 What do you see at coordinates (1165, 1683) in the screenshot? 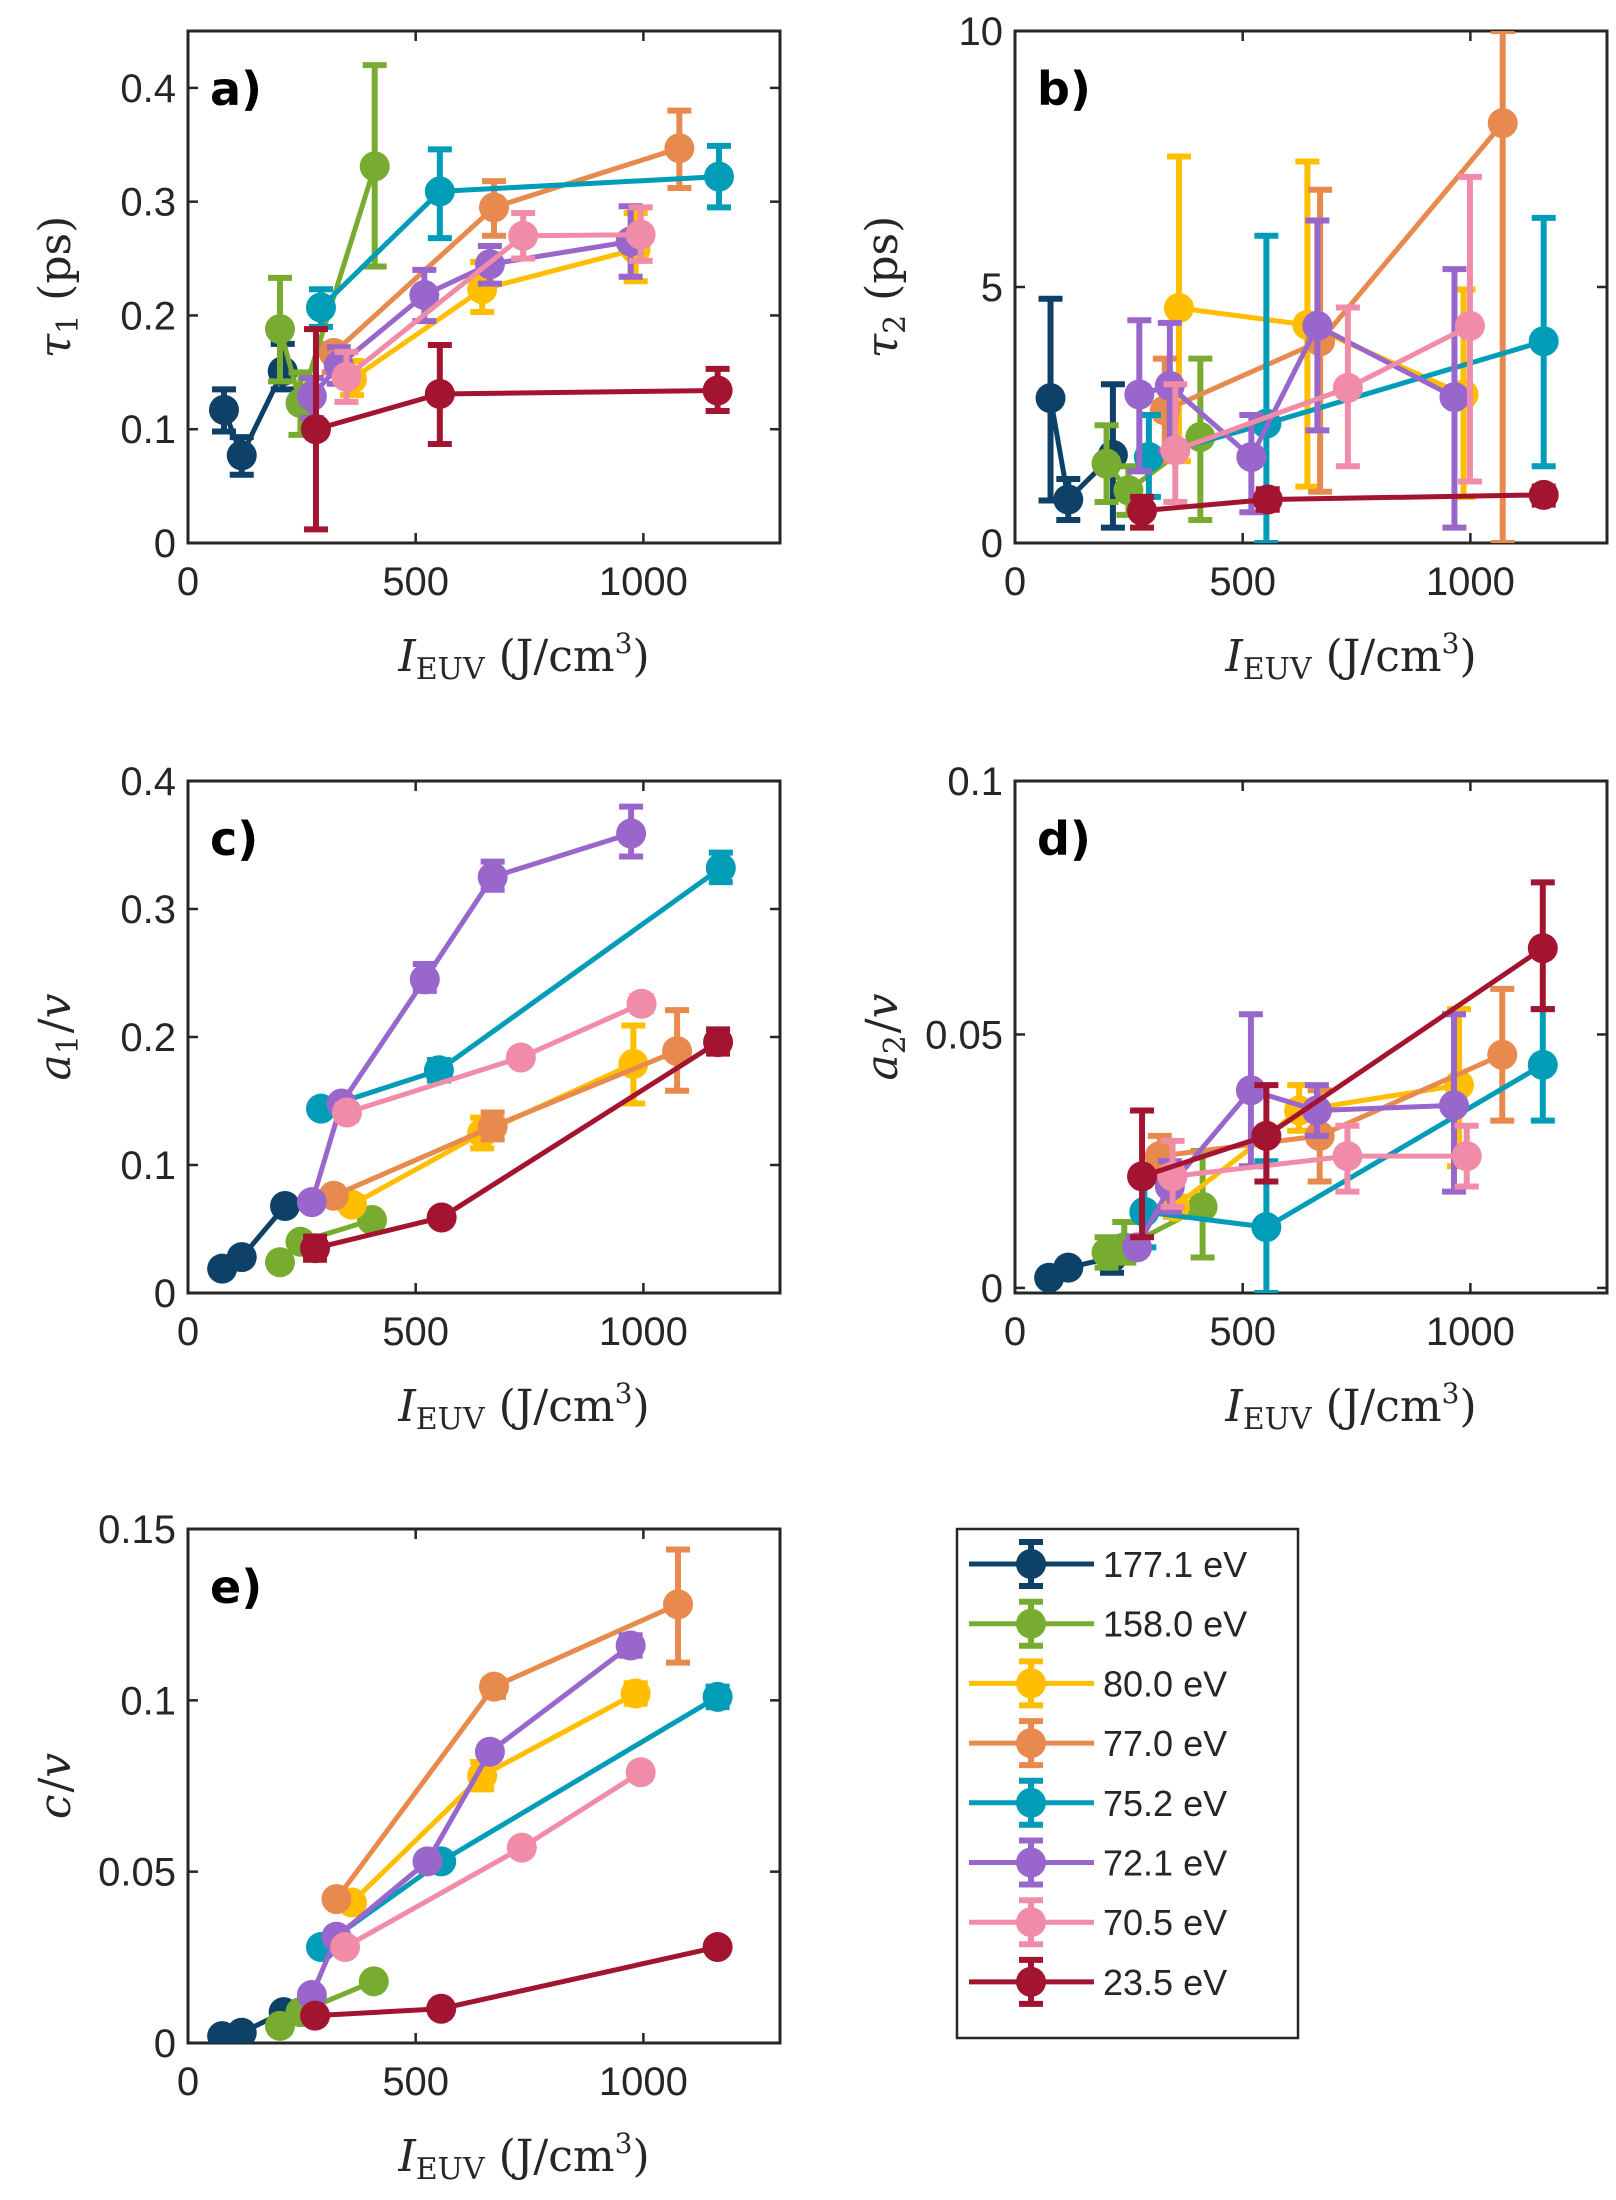
I see `legend-label: 80.0 eV` at bounding box center [1165, 1683].